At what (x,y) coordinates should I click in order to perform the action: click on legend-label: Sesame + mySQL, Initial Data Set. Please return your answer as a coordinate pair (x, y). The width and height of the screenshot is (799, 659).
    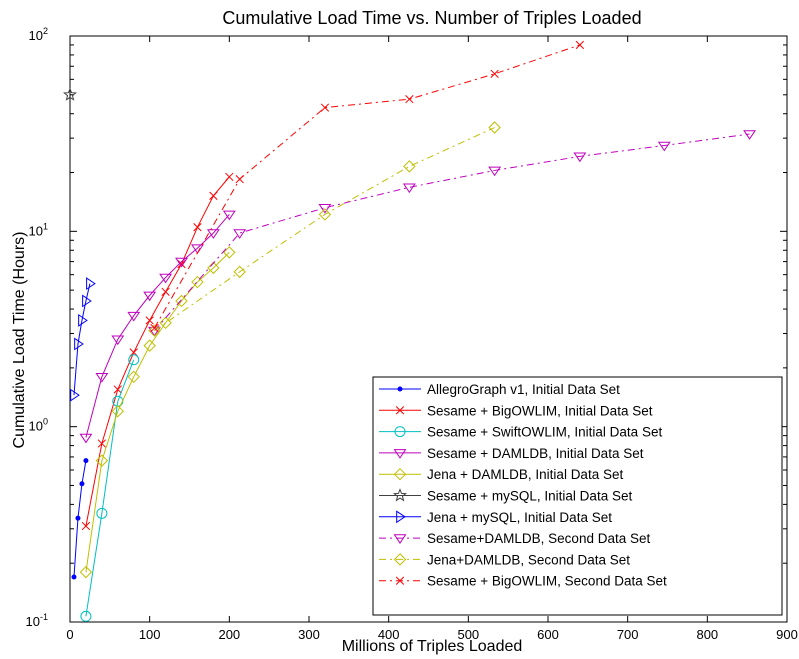
    Looking at the image, I should click on (529, 496).